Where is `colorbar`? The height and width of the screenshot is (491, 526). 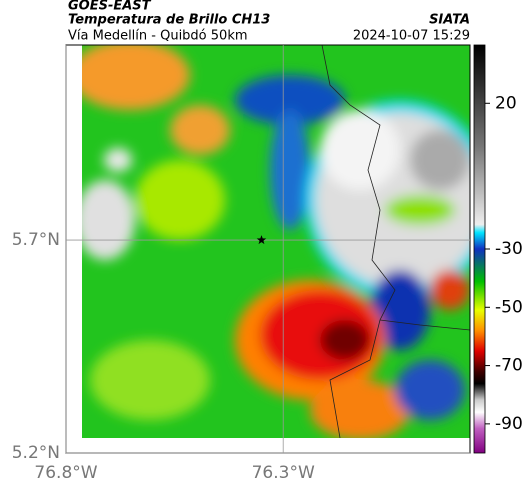
colorbar is located at coordinates (479, 249).